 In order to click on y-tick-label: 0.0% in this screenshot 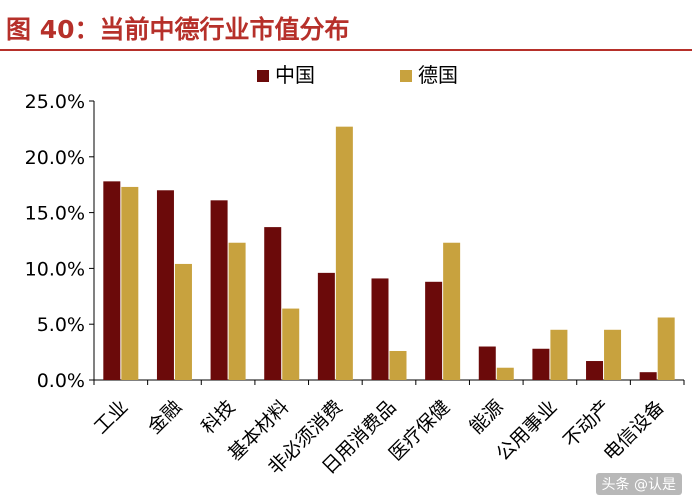, I will do `click(61, 381)`.